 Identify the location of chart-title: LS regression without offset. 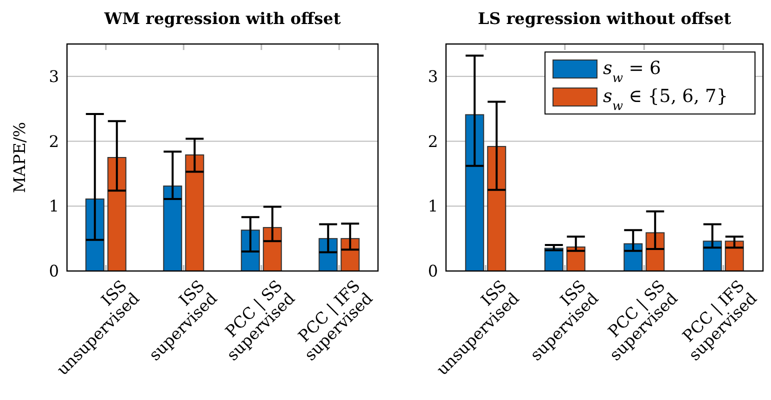
(605, 18).